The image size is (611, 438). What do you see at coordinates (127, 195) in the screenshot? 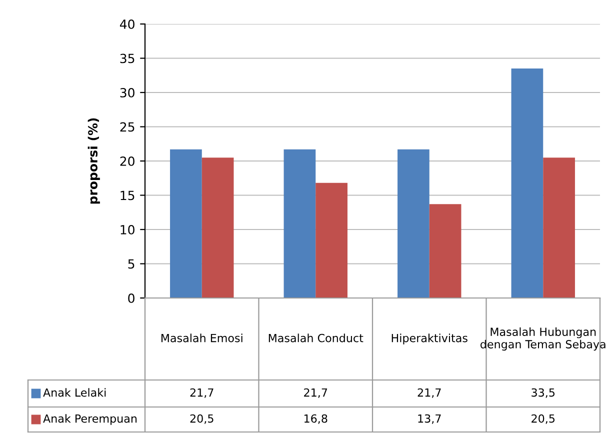
I see `y-tick-label: 15` at bounding box center [127, 195].